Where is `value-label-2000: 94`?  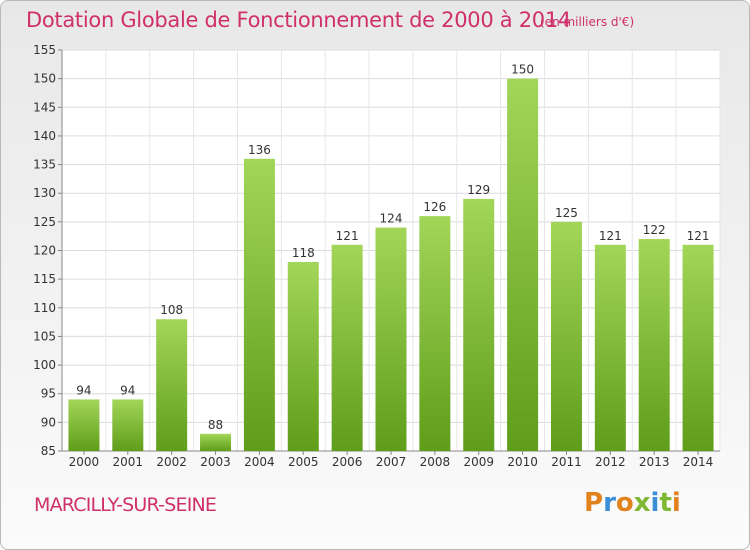
value-label-2000: 94 is located at coordinates (83, 390).